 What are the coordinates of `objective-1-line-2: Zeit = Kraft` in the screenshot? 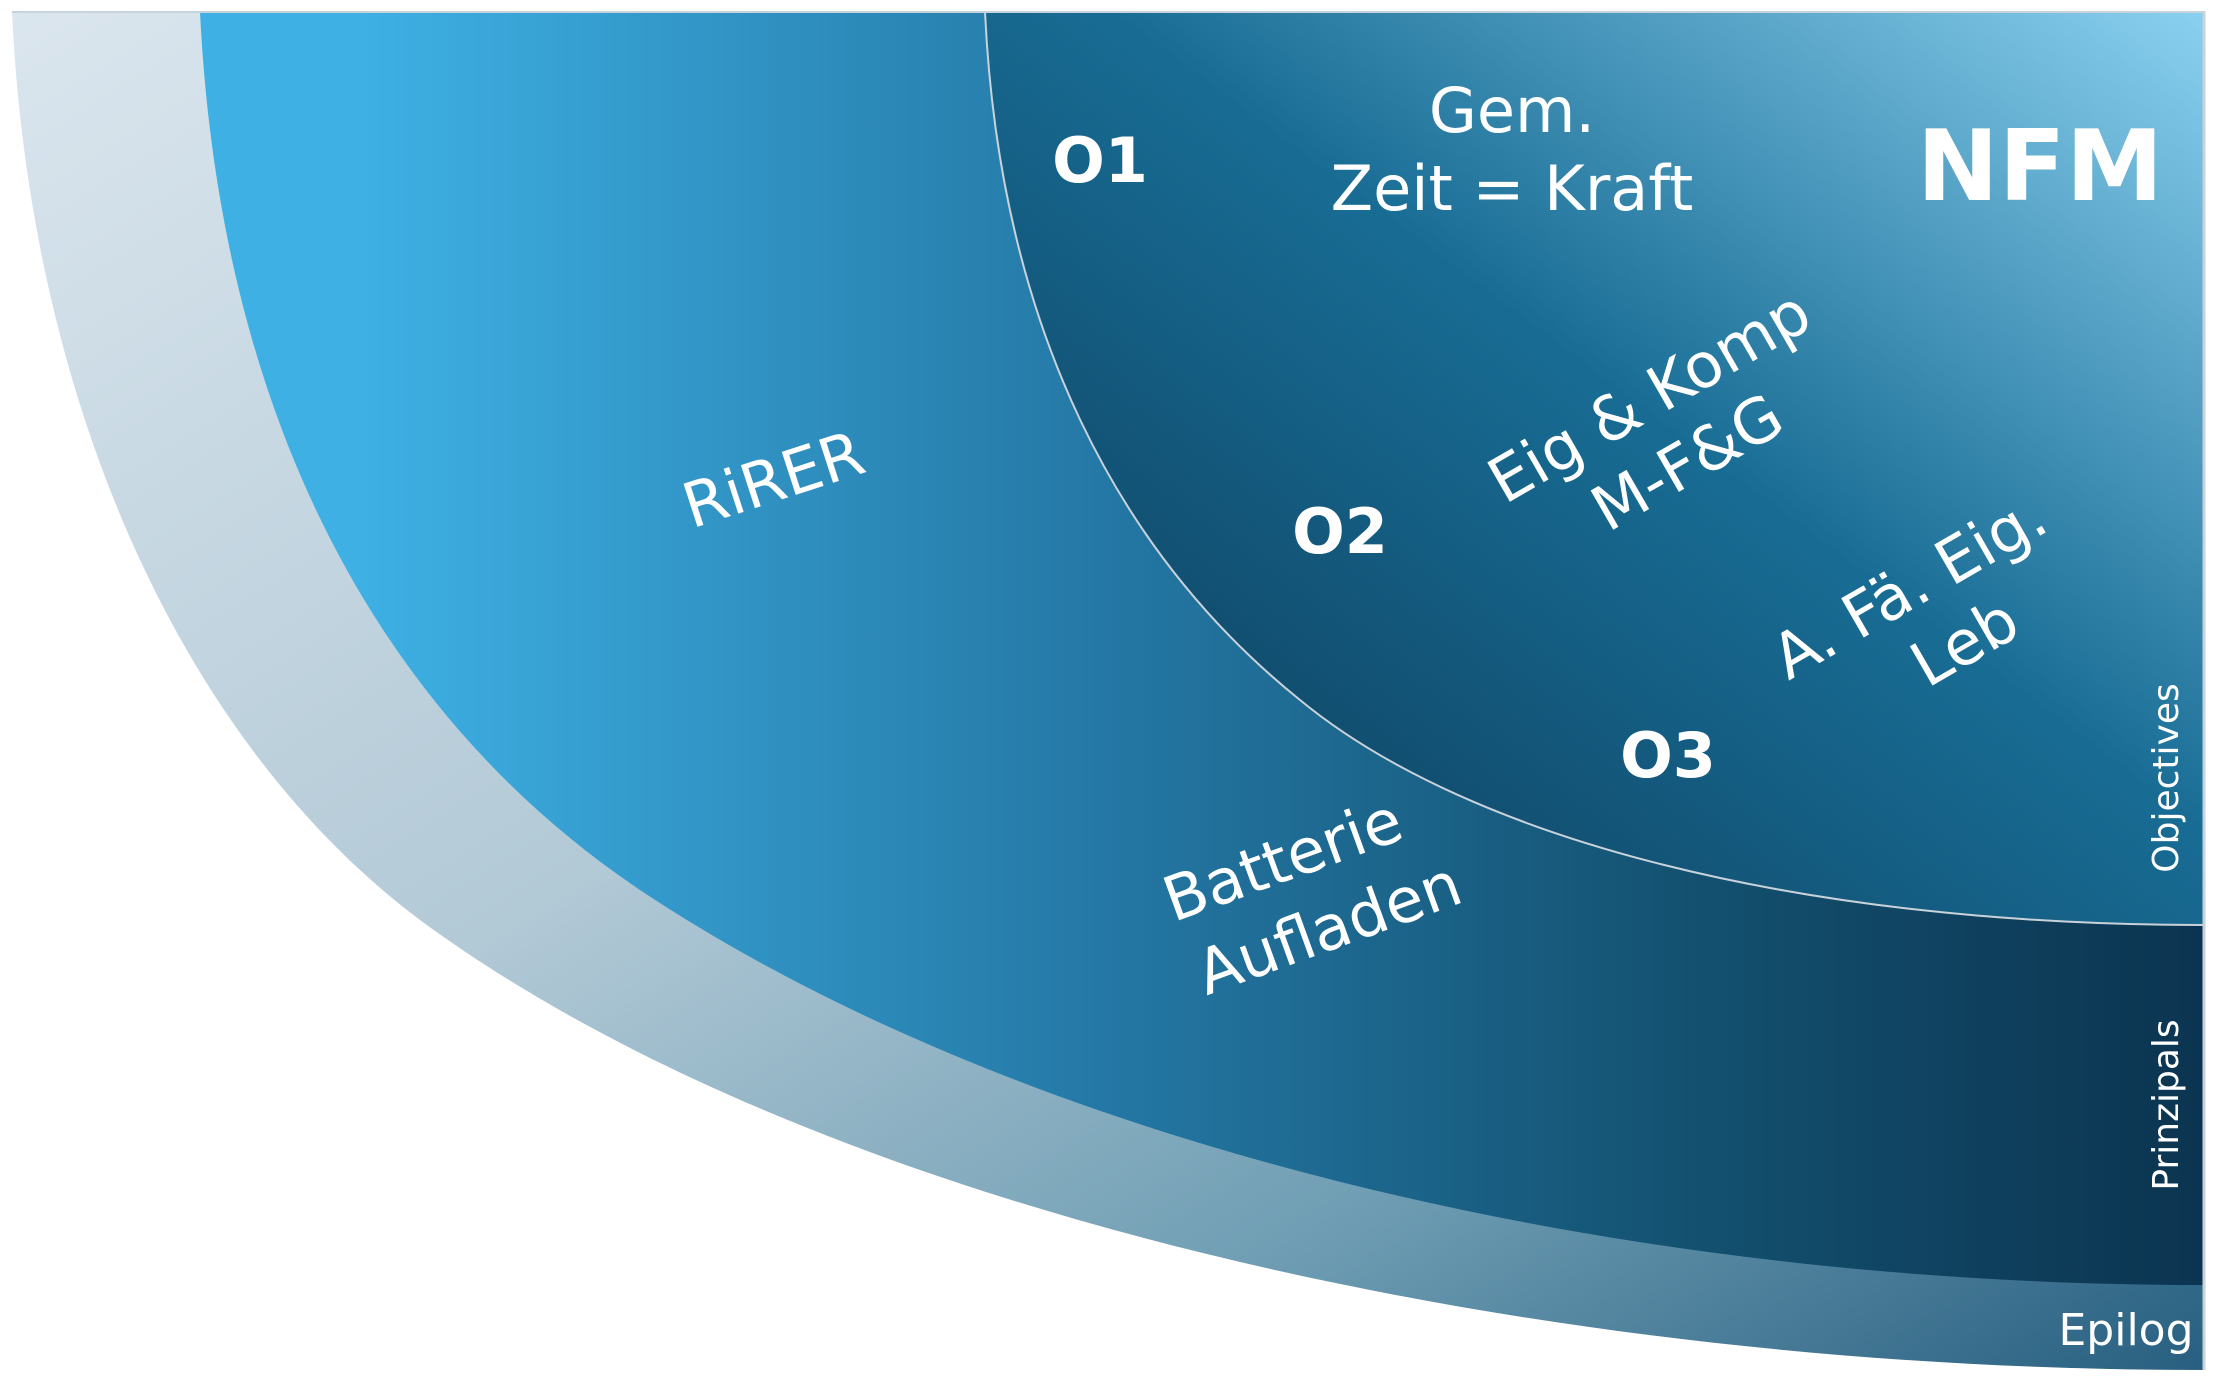 It's located at (1512, 188).